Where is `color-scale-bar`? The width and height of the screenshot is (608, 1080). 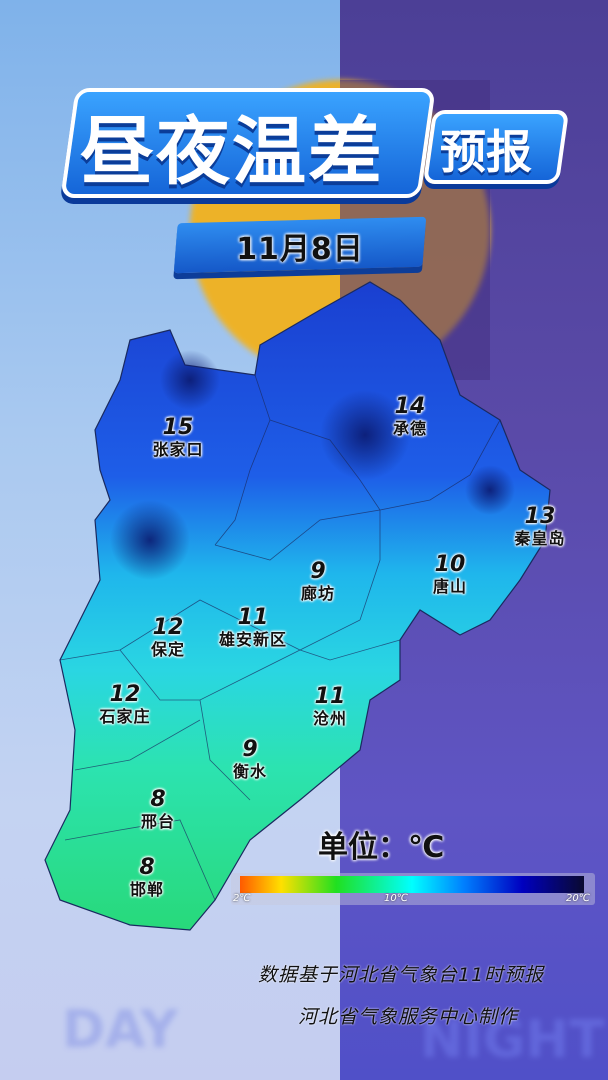
color-scale-bar is located at coordinates (412, 884).